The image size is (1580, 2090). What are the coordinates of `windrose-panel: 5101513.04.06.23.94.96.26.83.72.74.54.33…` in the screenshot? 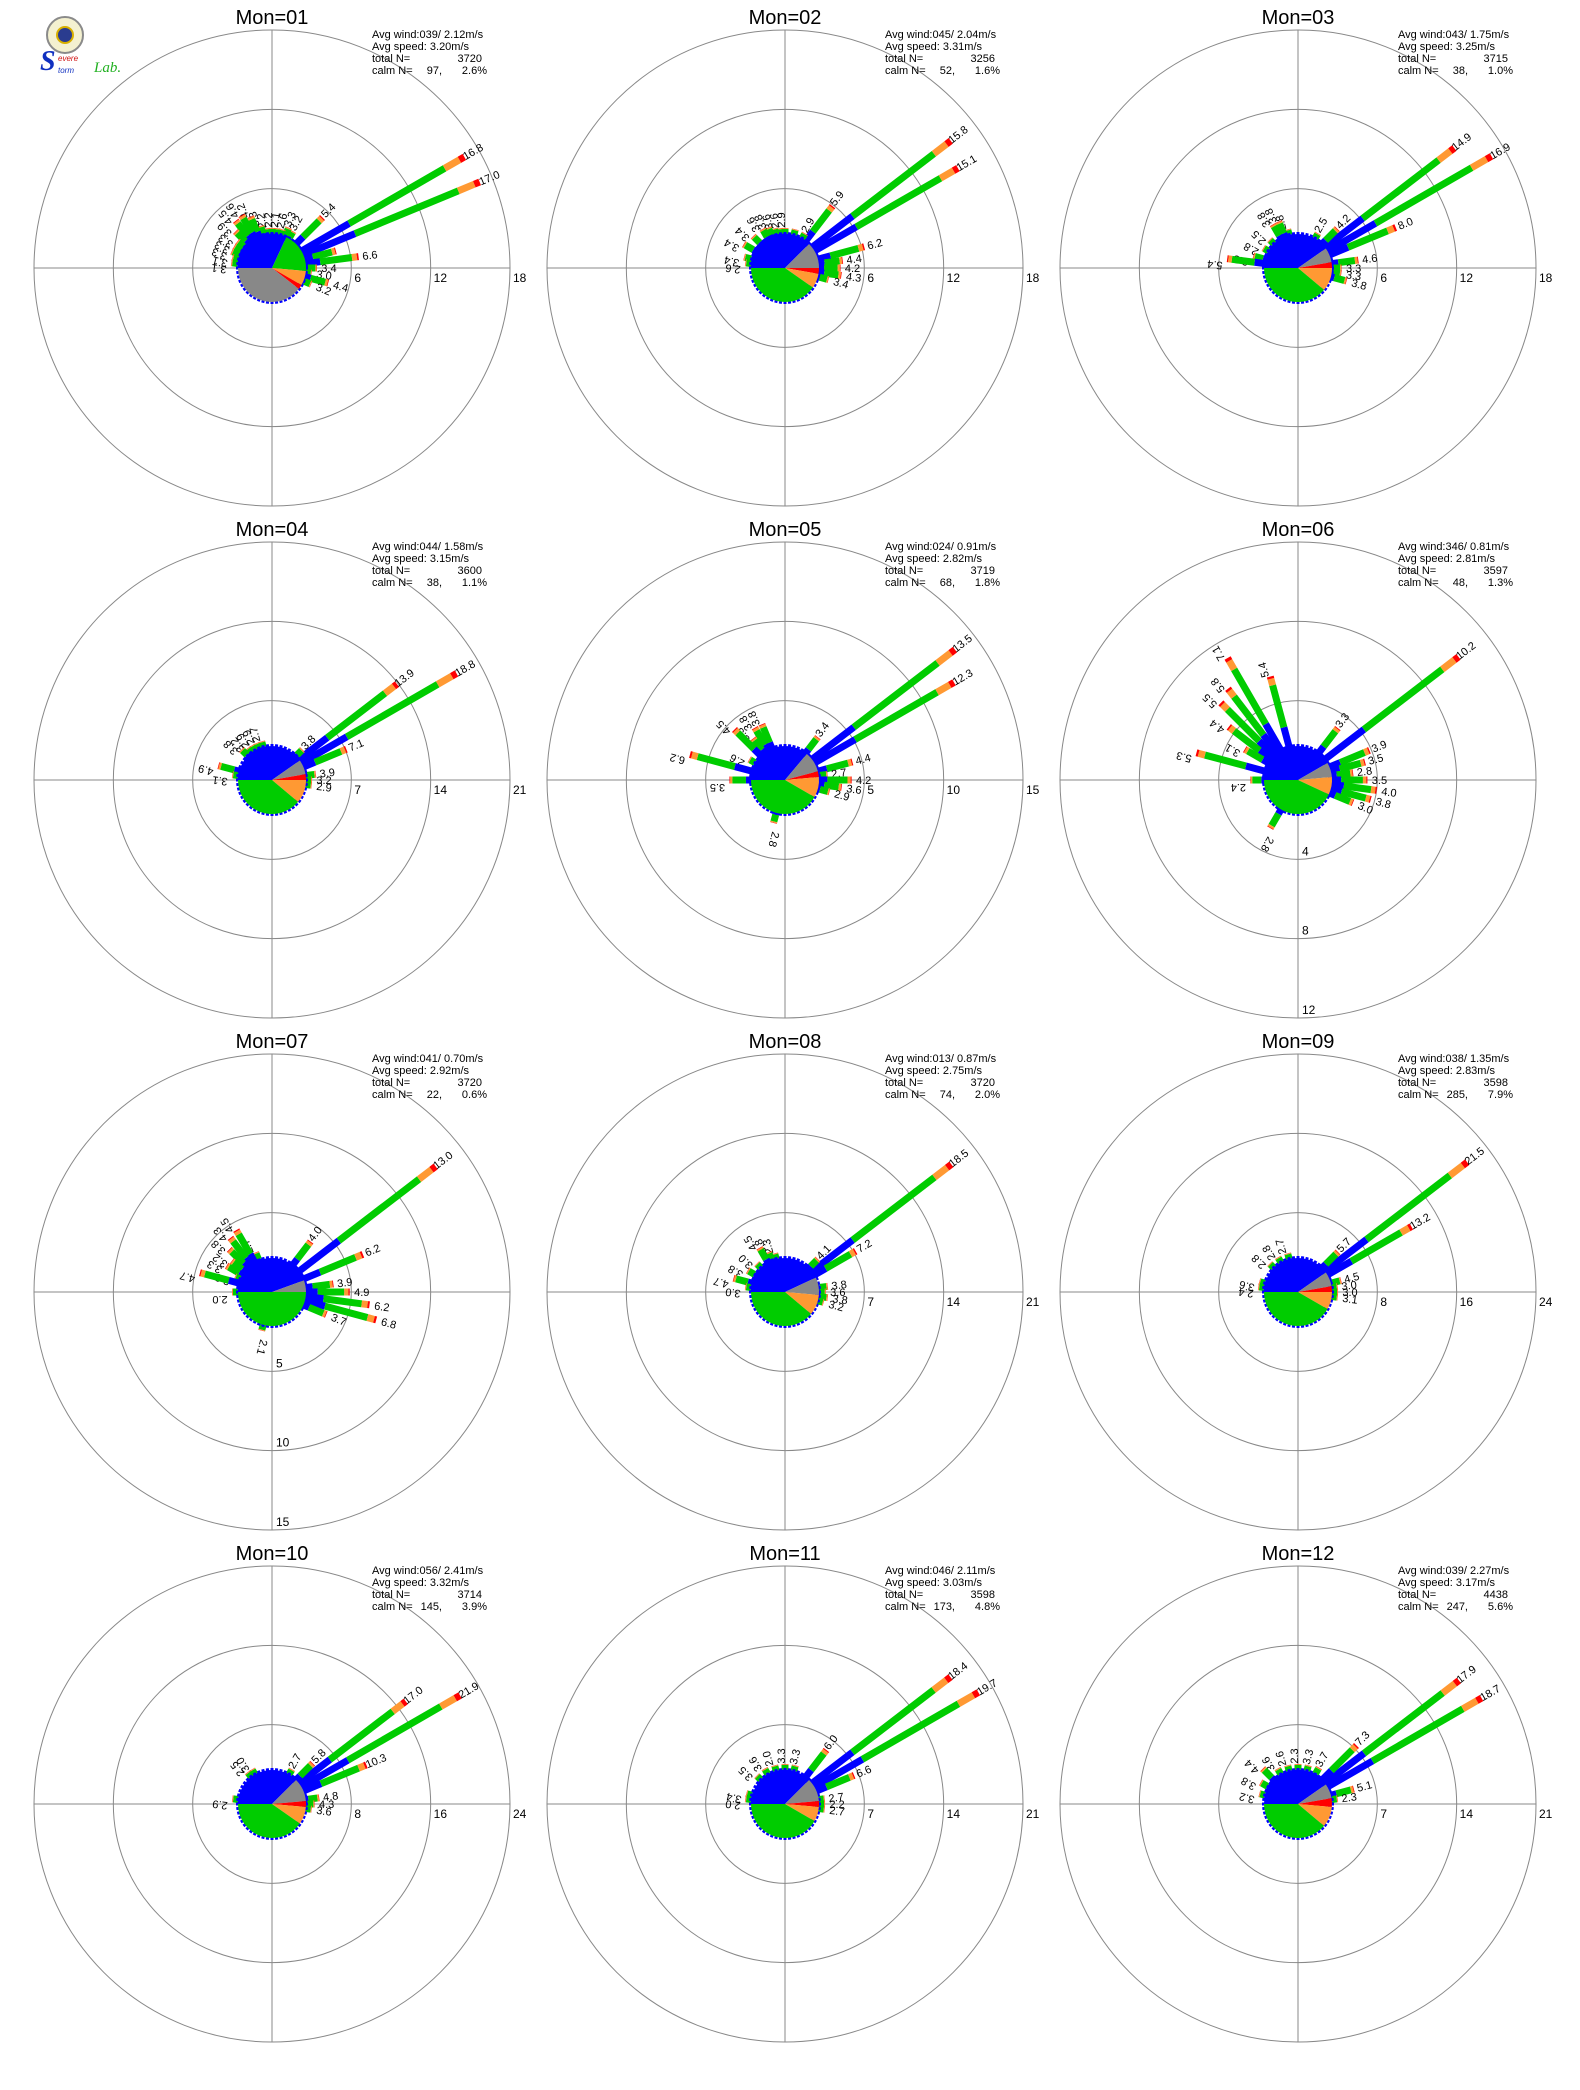 It's located at (272, 1281).